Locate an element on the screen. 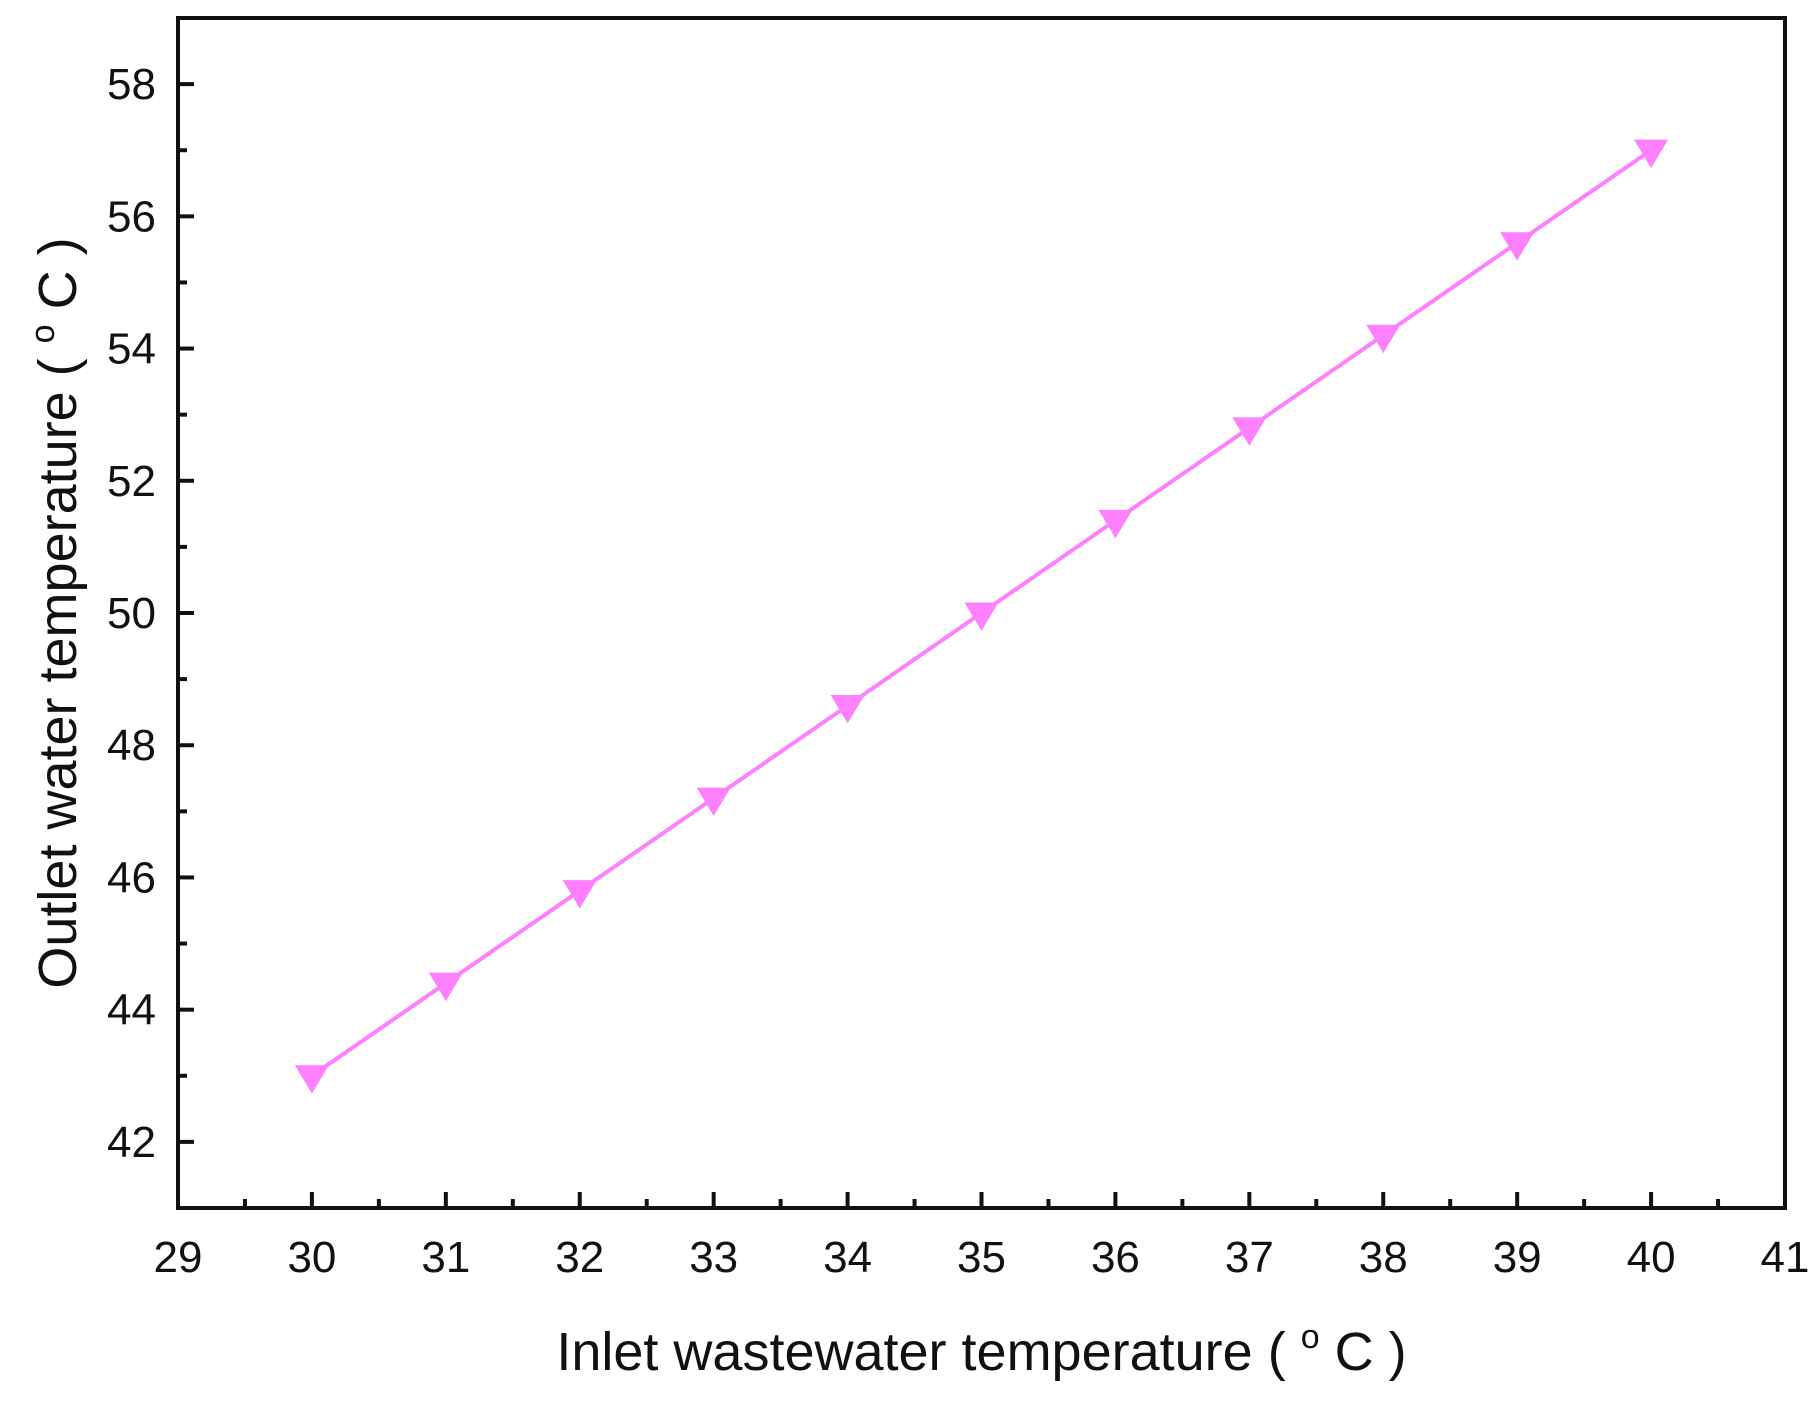  y-axis-title-text: Outlet water temperature is located at coordinates (58, 689).